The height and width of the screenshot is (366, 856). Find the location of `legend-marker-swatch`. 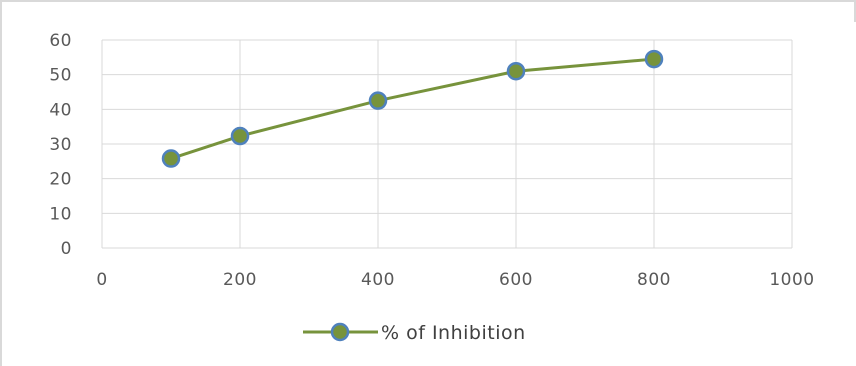

legend-marker-swatch is located at coordinates (340, 332).